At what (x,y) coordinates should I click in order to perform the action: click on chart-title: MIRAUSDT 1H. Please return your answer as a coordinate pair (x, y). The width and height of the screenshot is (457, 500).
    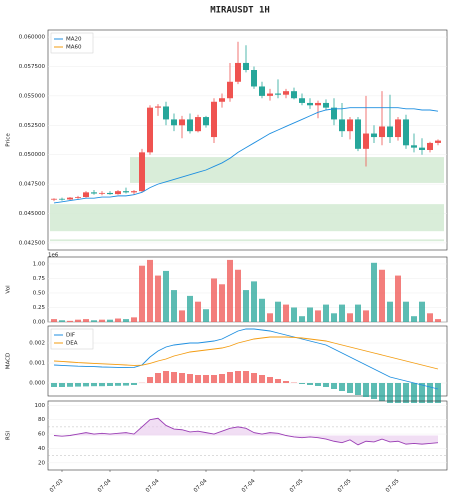
    Looking at the image, I should click on (240, 11).